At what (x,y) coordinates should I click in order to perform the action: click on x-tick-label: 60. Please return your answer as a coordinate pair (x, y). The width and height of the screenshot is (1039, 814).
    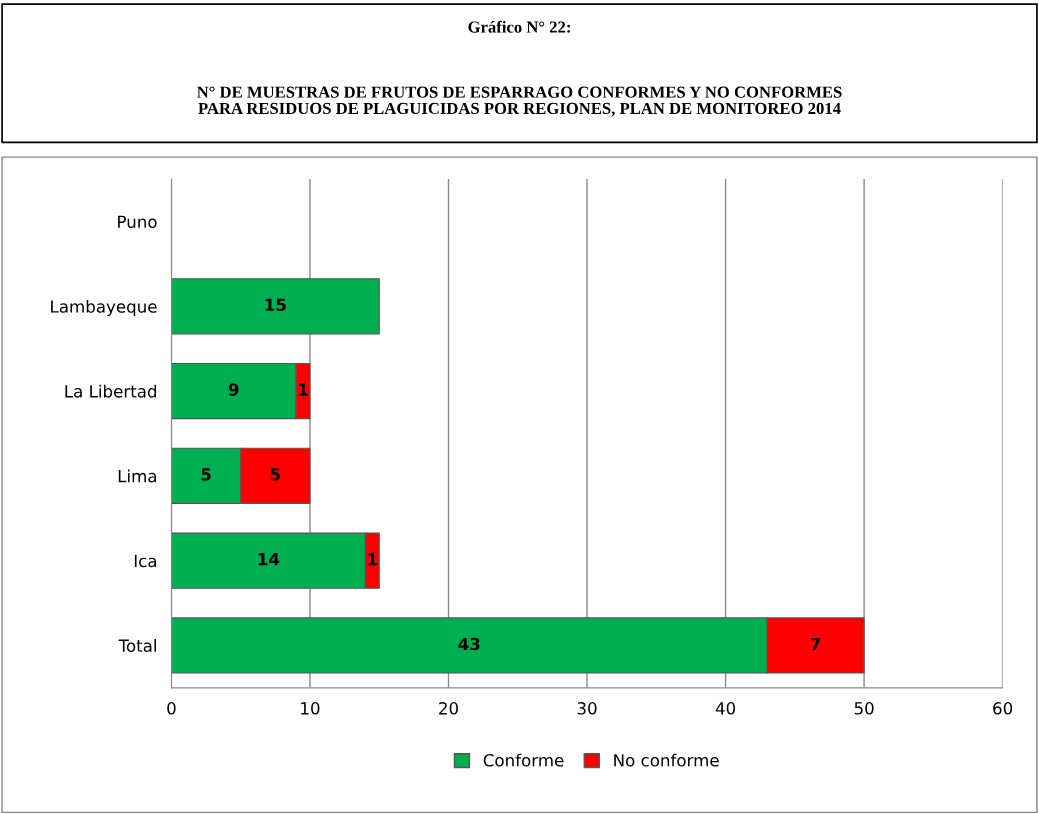
    Looking at the image, I should click on (1003, 708).